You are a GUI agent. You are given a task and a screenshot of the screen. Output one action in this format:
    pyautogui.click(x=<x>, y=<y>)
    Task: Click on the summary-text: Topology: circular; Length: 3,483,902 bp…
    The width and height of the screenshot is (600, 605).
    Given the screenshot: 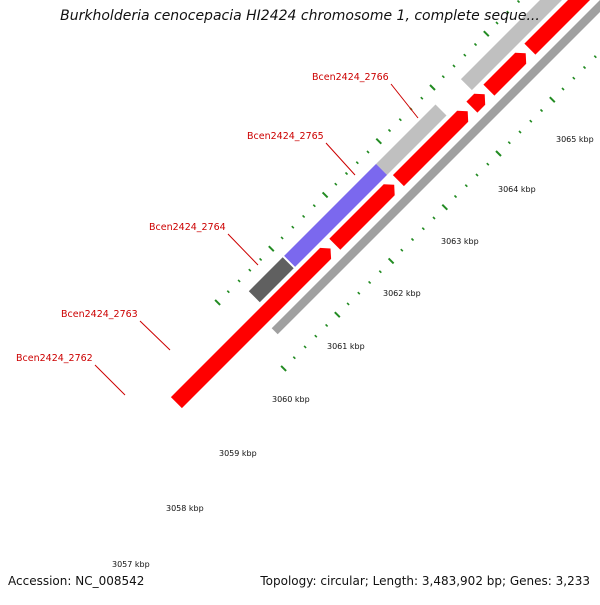 What is the action you would take?
    pyautogui.click(x=425, y=581)
    